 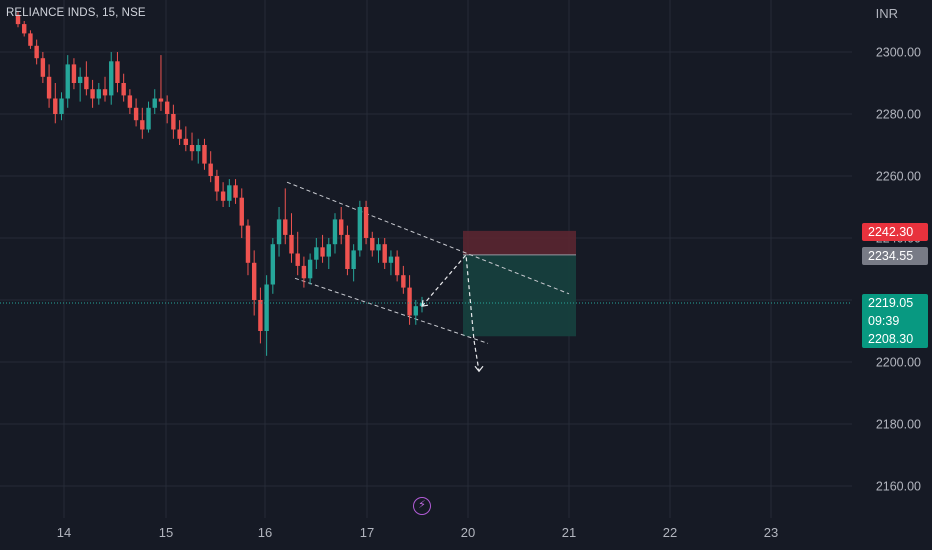 I want to click on symbol-title: RELIANCE INDS, 15, NSE, so click(x=76, y=13).